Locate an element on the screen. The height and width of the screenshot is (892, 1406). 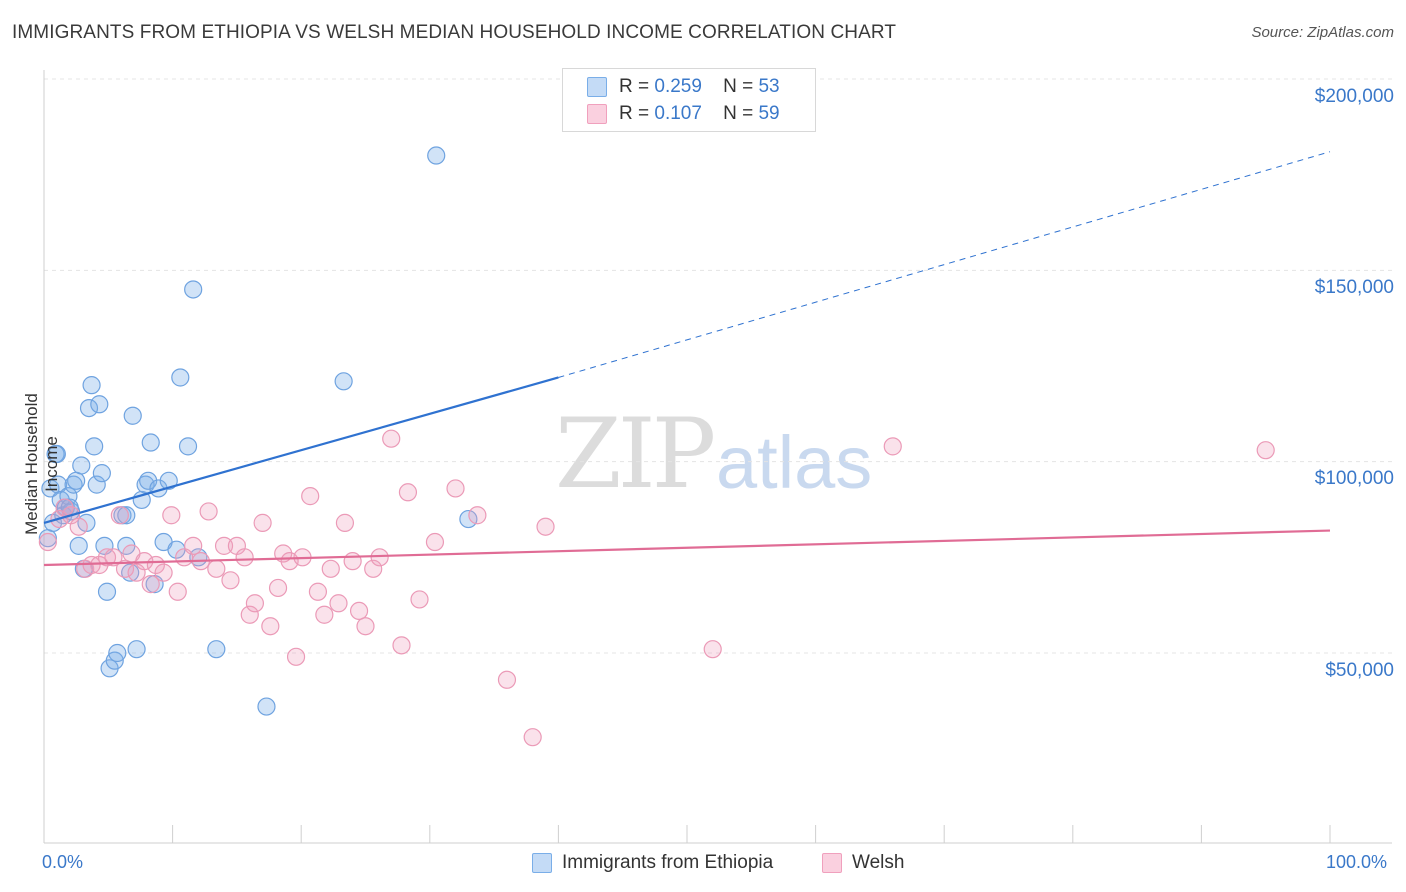
y-tick-label-200000: $200,000 is located at coordinates (1354, 96).